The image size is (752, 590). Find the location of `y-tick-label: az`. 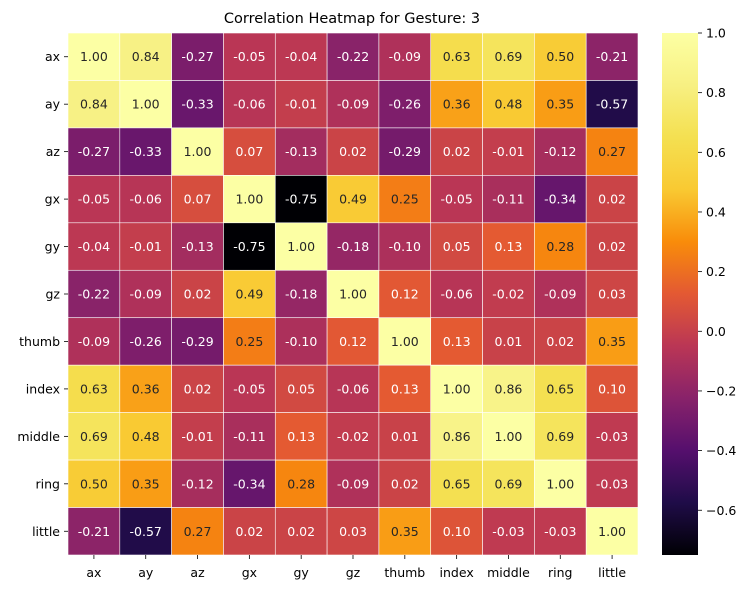

y-tick-label: az is located at coordinates (53, 151).